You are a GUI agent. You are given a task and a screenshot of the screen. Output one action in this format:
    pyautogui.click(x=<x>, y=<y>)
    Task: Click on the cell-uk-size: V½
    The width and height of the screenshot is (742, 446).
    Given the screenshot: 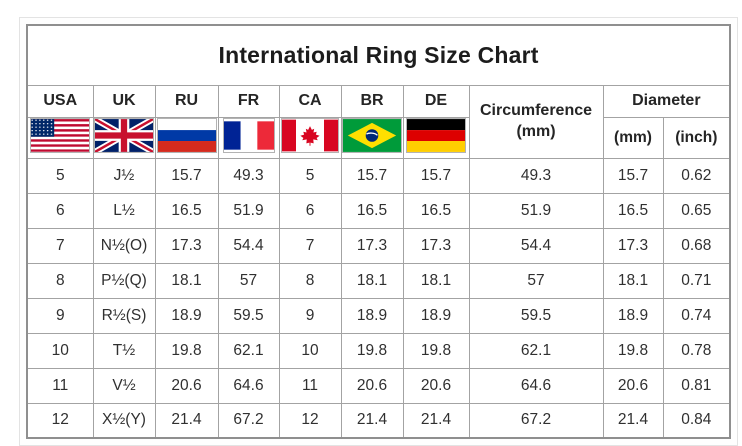 What is the action you would take?
    pyautogui.click(x=124, y=385)
    